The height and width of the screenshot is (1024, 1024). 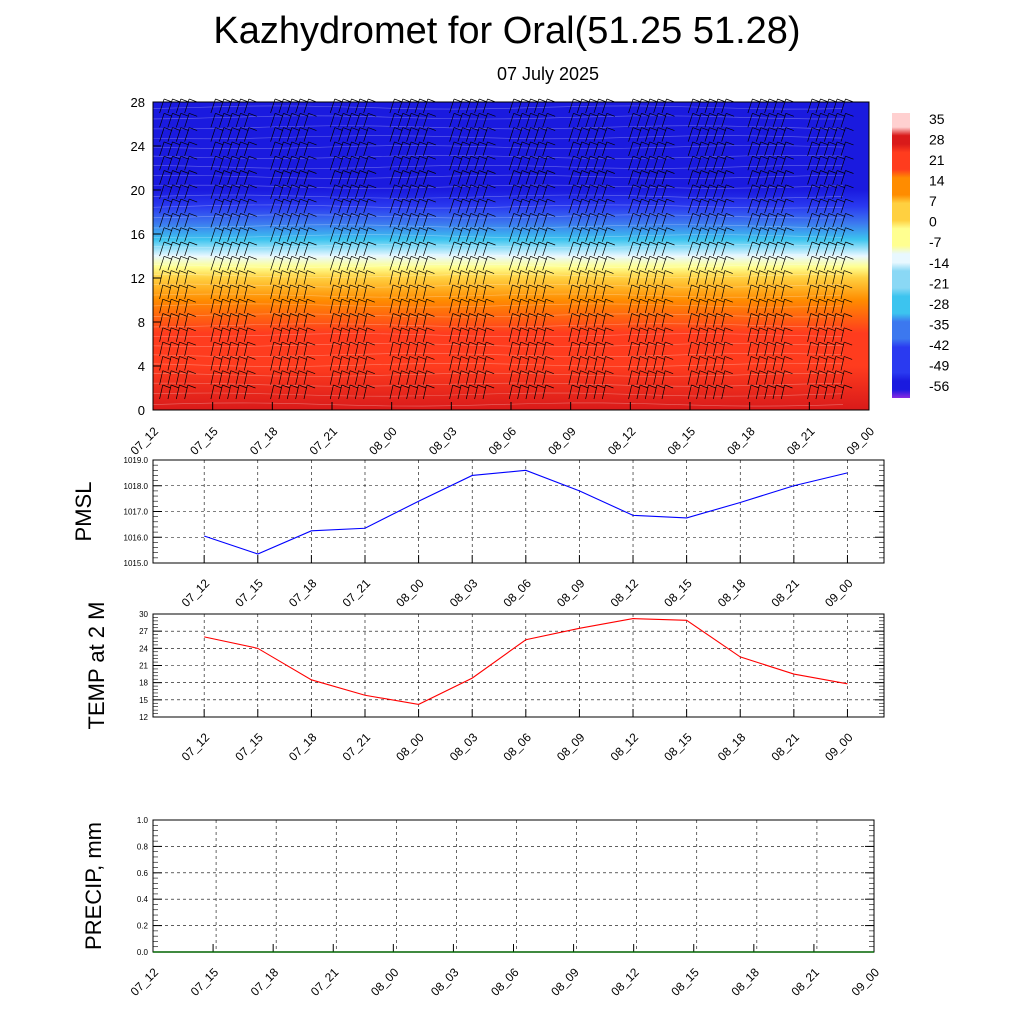 I want to click on y-tick-label: 0.6, so click(x=143, y=873).